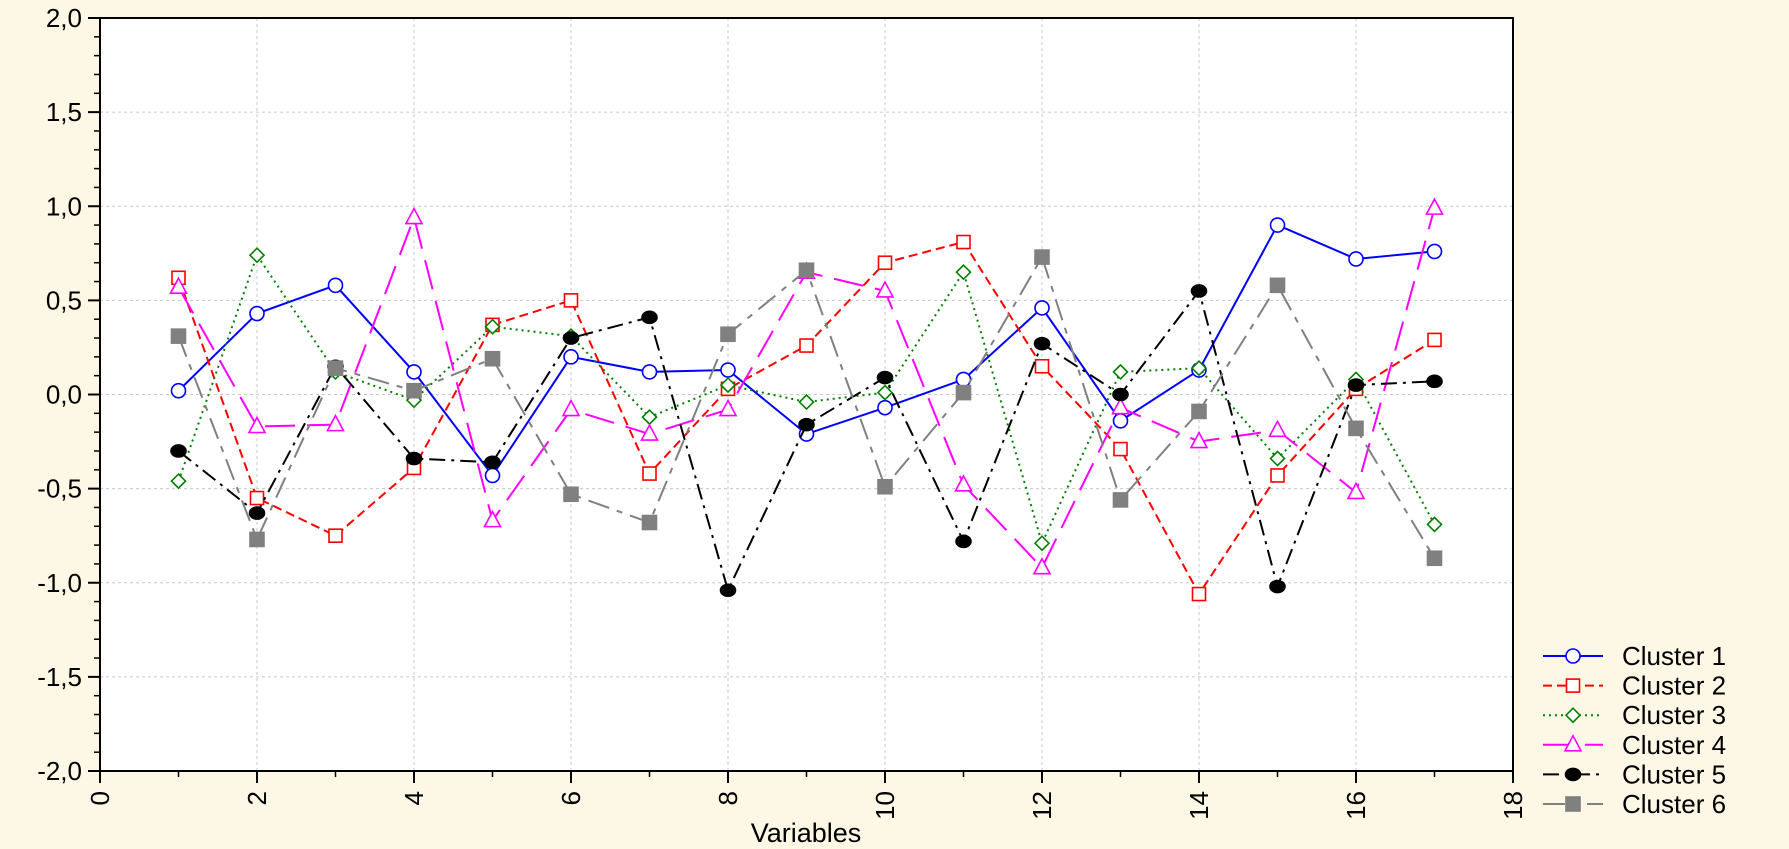  What do you see at coordinates (1674, 656) in the screenshot?
I see `legend-label: Cluster 1` at bounding box center [1674, 656].